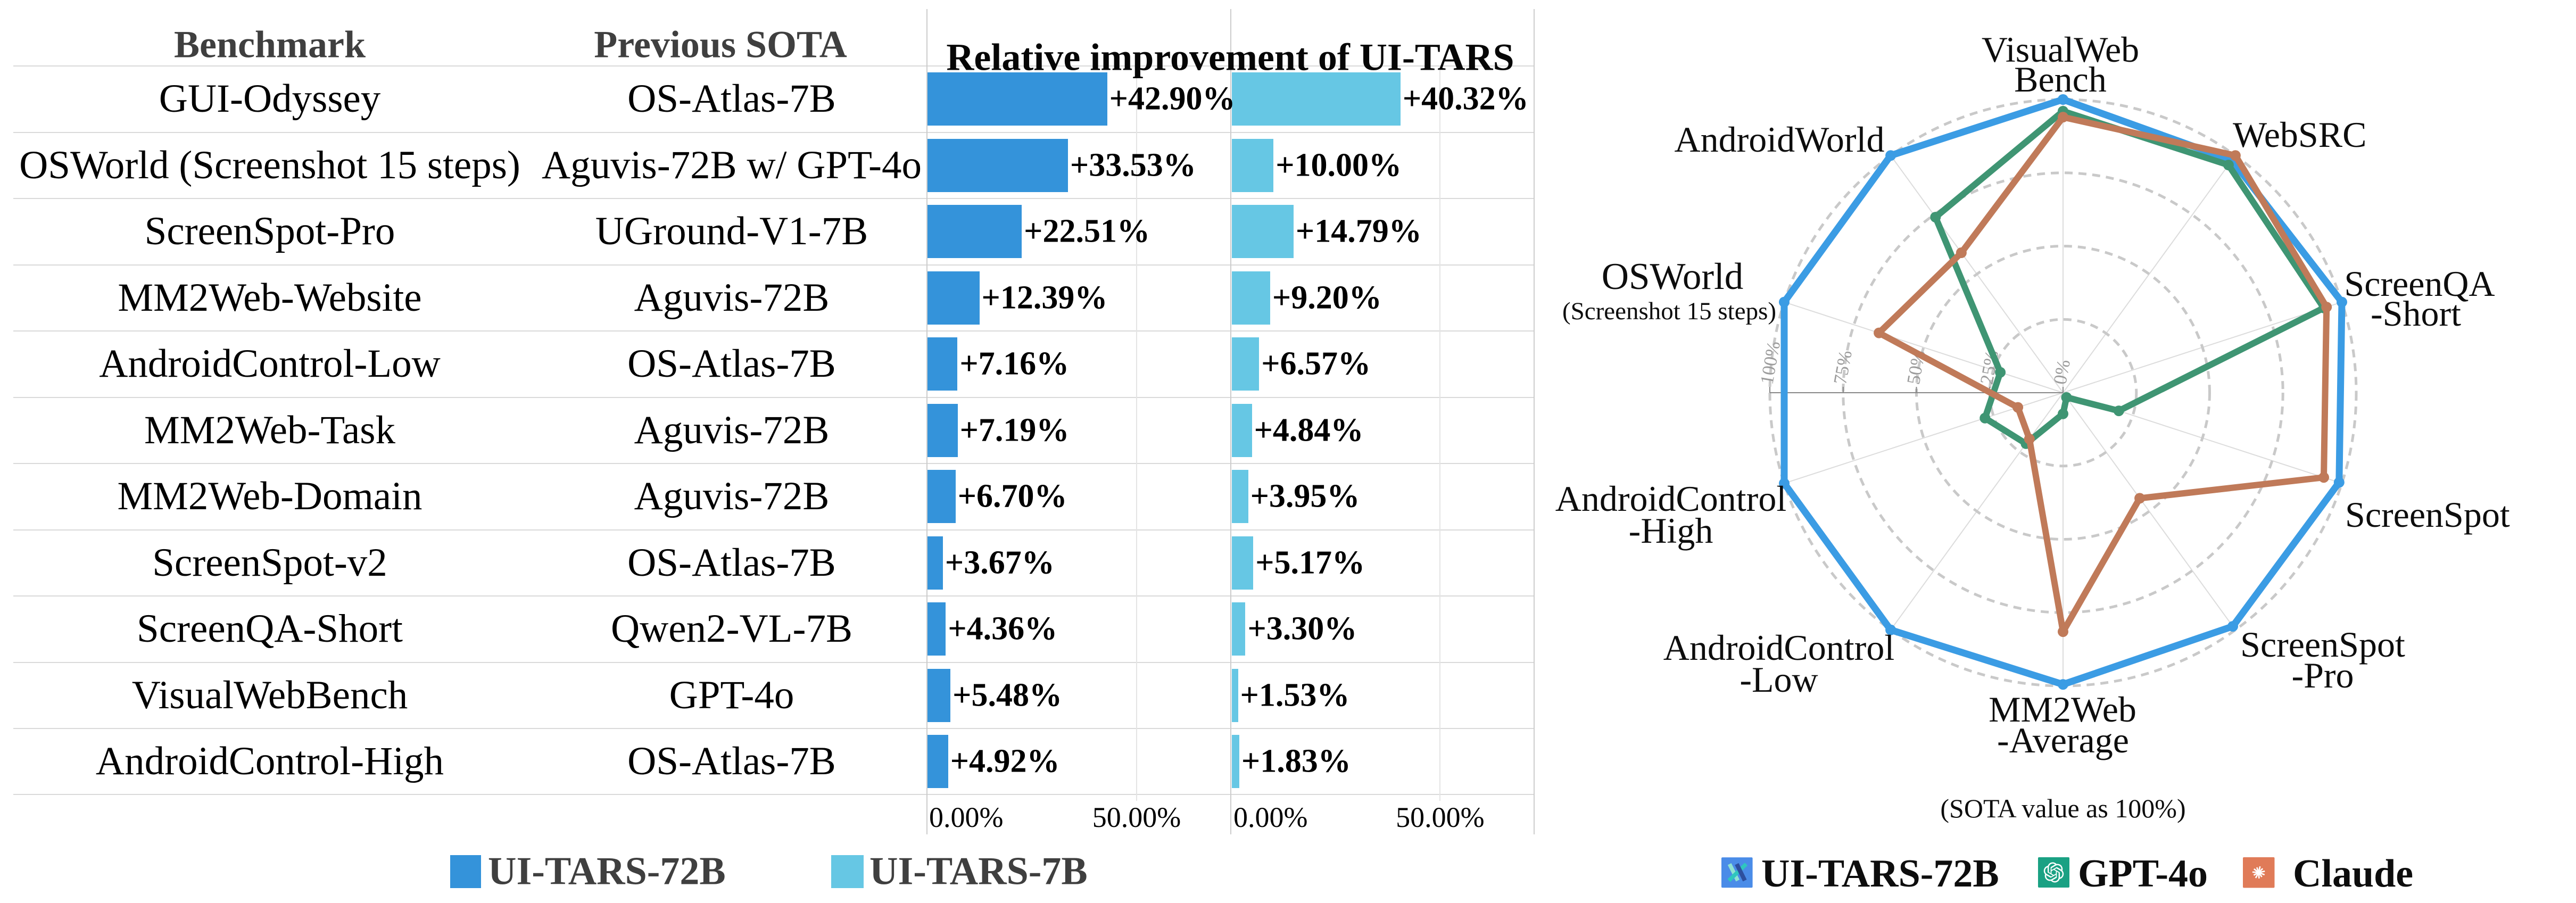  Describe the element at coordinates (2143, 874) in the screenshot. I see `svg-text: GPT-4o` at that location.